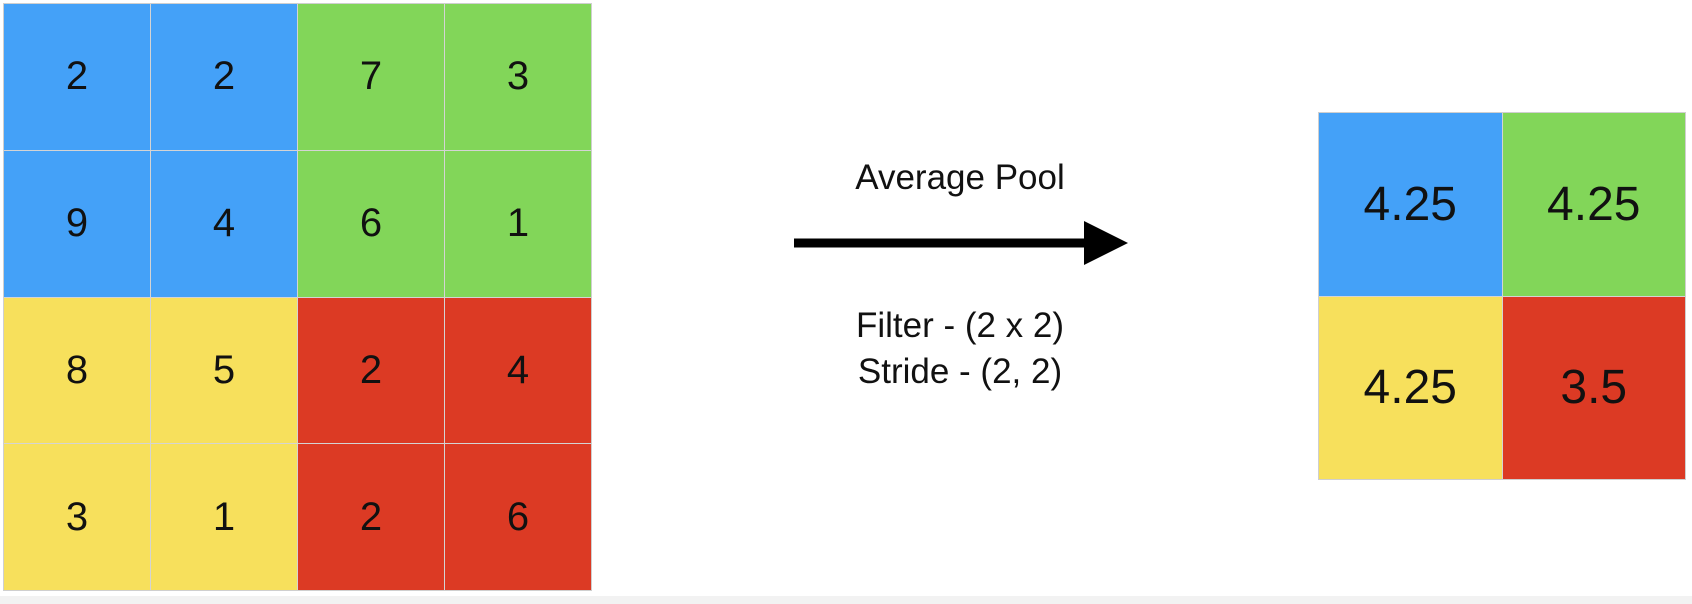 The width and height of the screenshot is (1692, 604). I want to click on input-matrix-cell: 9, so click(77, 223).